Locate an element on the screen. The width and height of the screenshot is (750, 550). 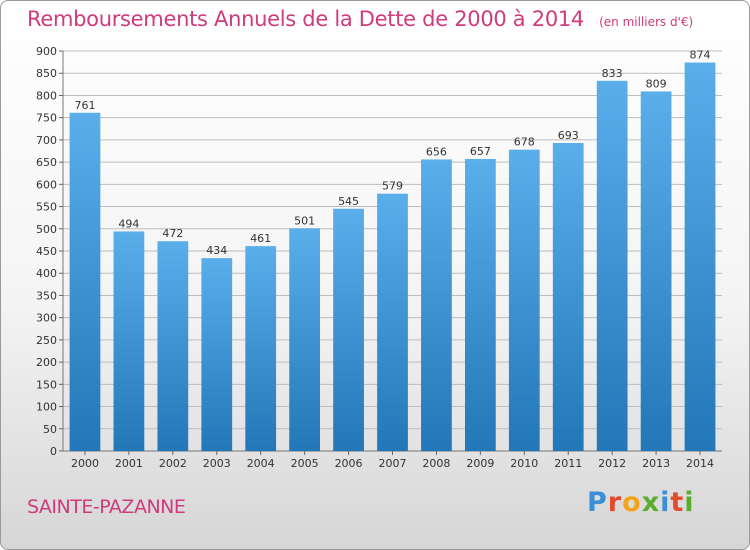
proxiti-logo: Proxiti is located at coordinates (641, 502).